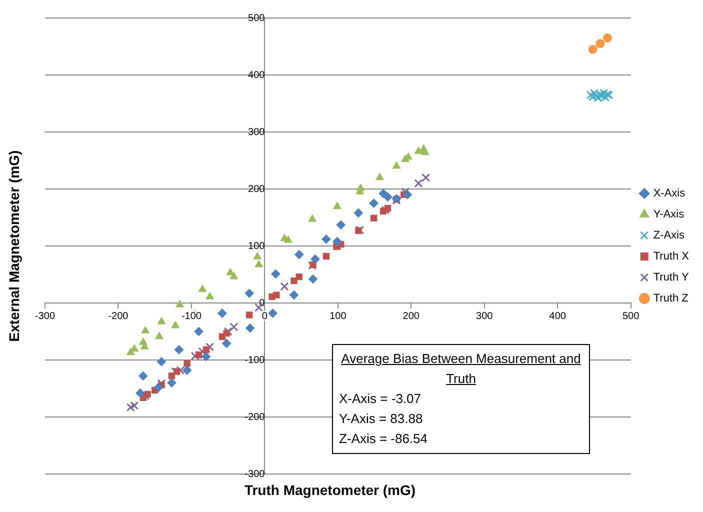 The height and width of the screenshot is (512, 703). What do you see at coordinates (669, 236) in the screenshot?
I see `legend-label: Z-Axis` at bounding box center [669, 236].